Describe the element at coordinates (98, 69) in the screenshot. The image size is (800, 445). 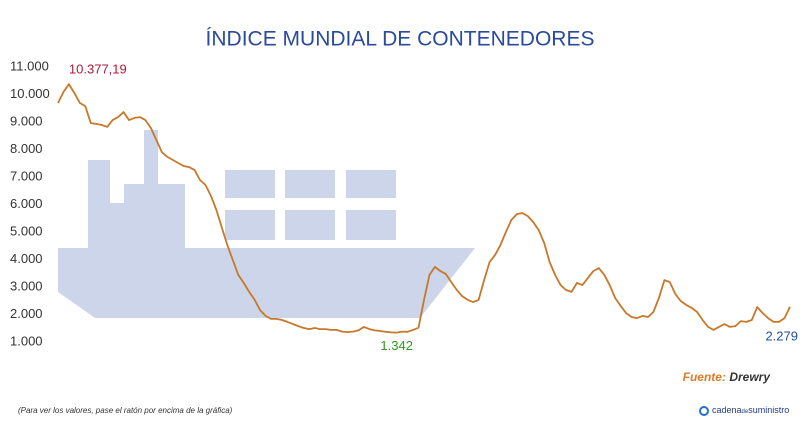
I see `value-label: 10.377,19` at that location.